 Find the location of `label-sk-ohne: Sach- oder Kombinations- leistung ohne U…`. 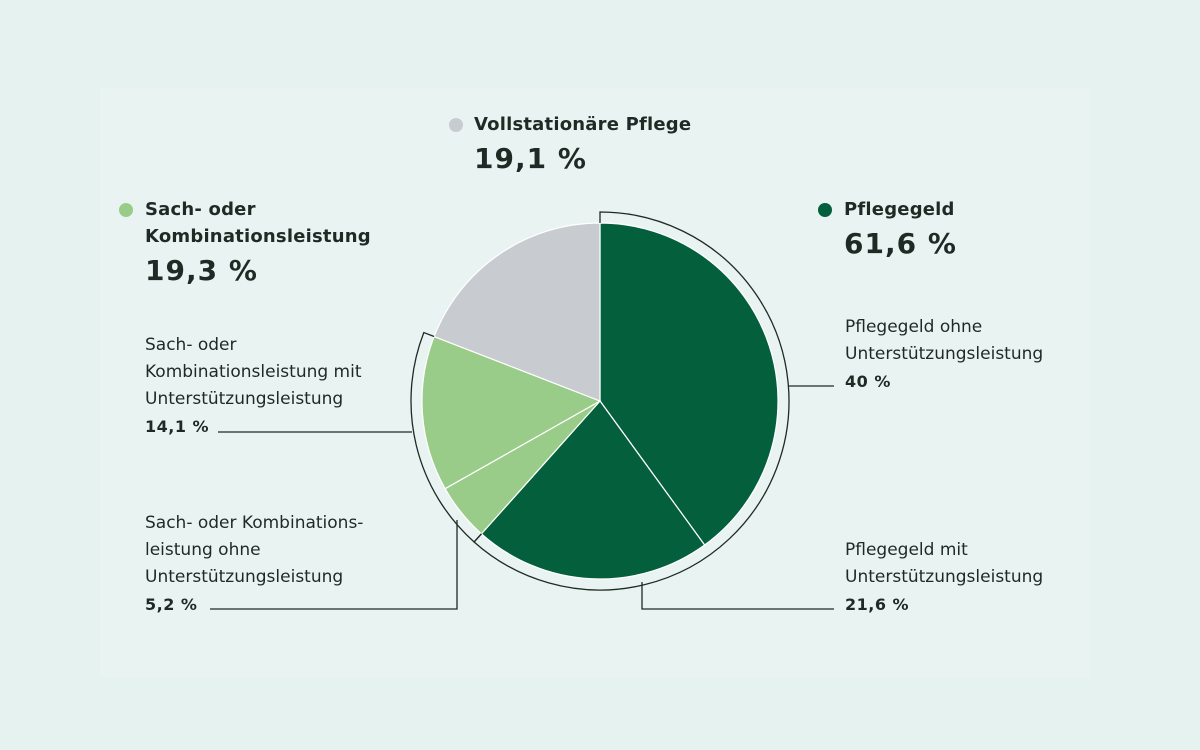

label-sk-ohne: Sach- oder Kombinations- leistung ohne U… is located at coordinates (254, 564).